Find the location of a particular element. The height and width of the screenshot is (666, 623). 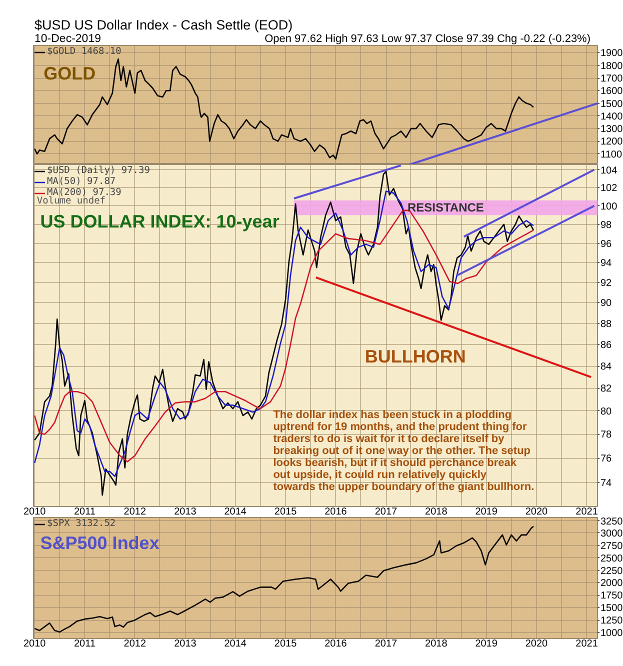

y-tick-label: 1300 is located at coordinates (611, 130).